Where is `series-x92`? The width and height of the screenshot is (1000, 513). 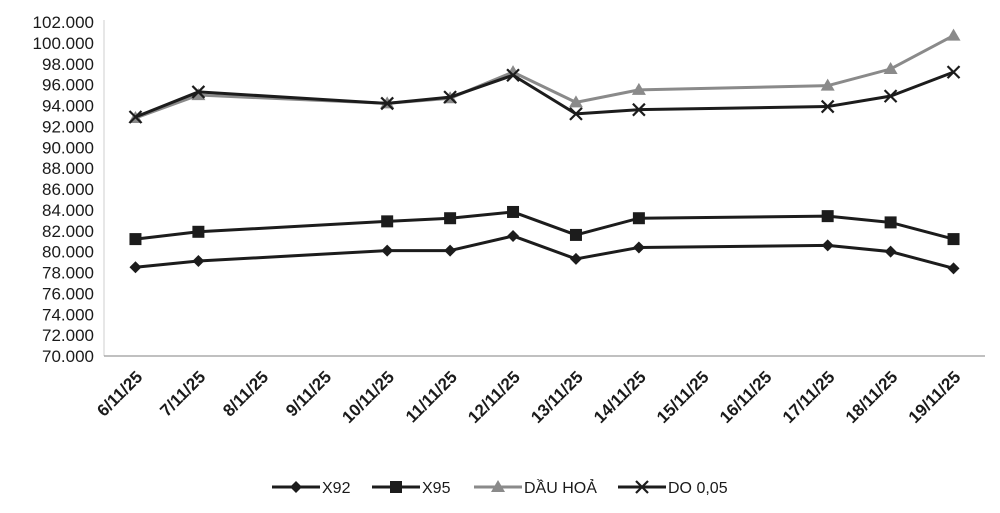
series-x92 is located at coordinates (544, 252).